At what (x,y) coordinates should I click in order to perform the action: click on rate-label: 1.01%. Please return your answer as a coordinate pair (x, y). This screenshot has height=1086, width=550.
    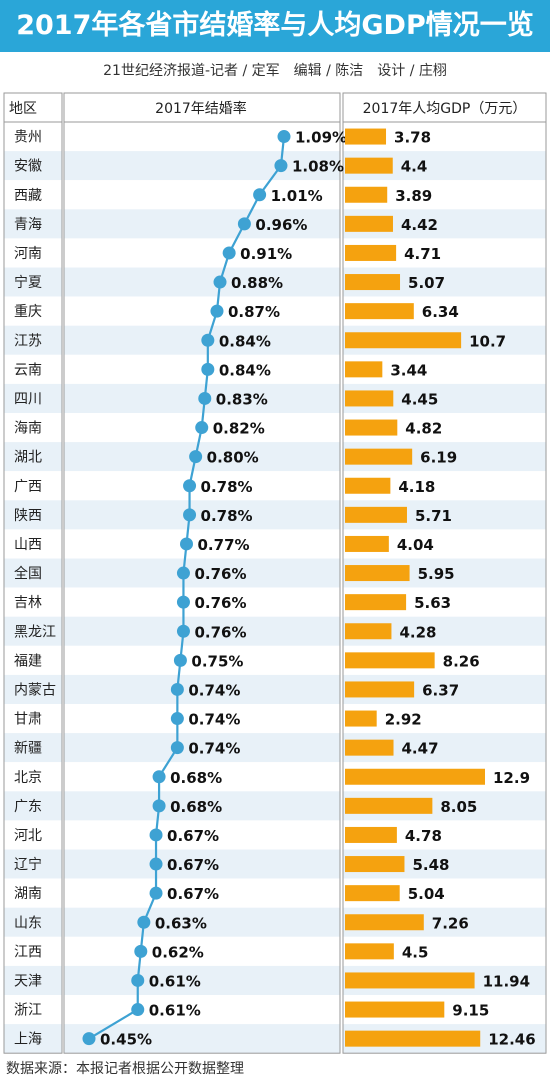
    Looking at the image, I should click on (297, 196).